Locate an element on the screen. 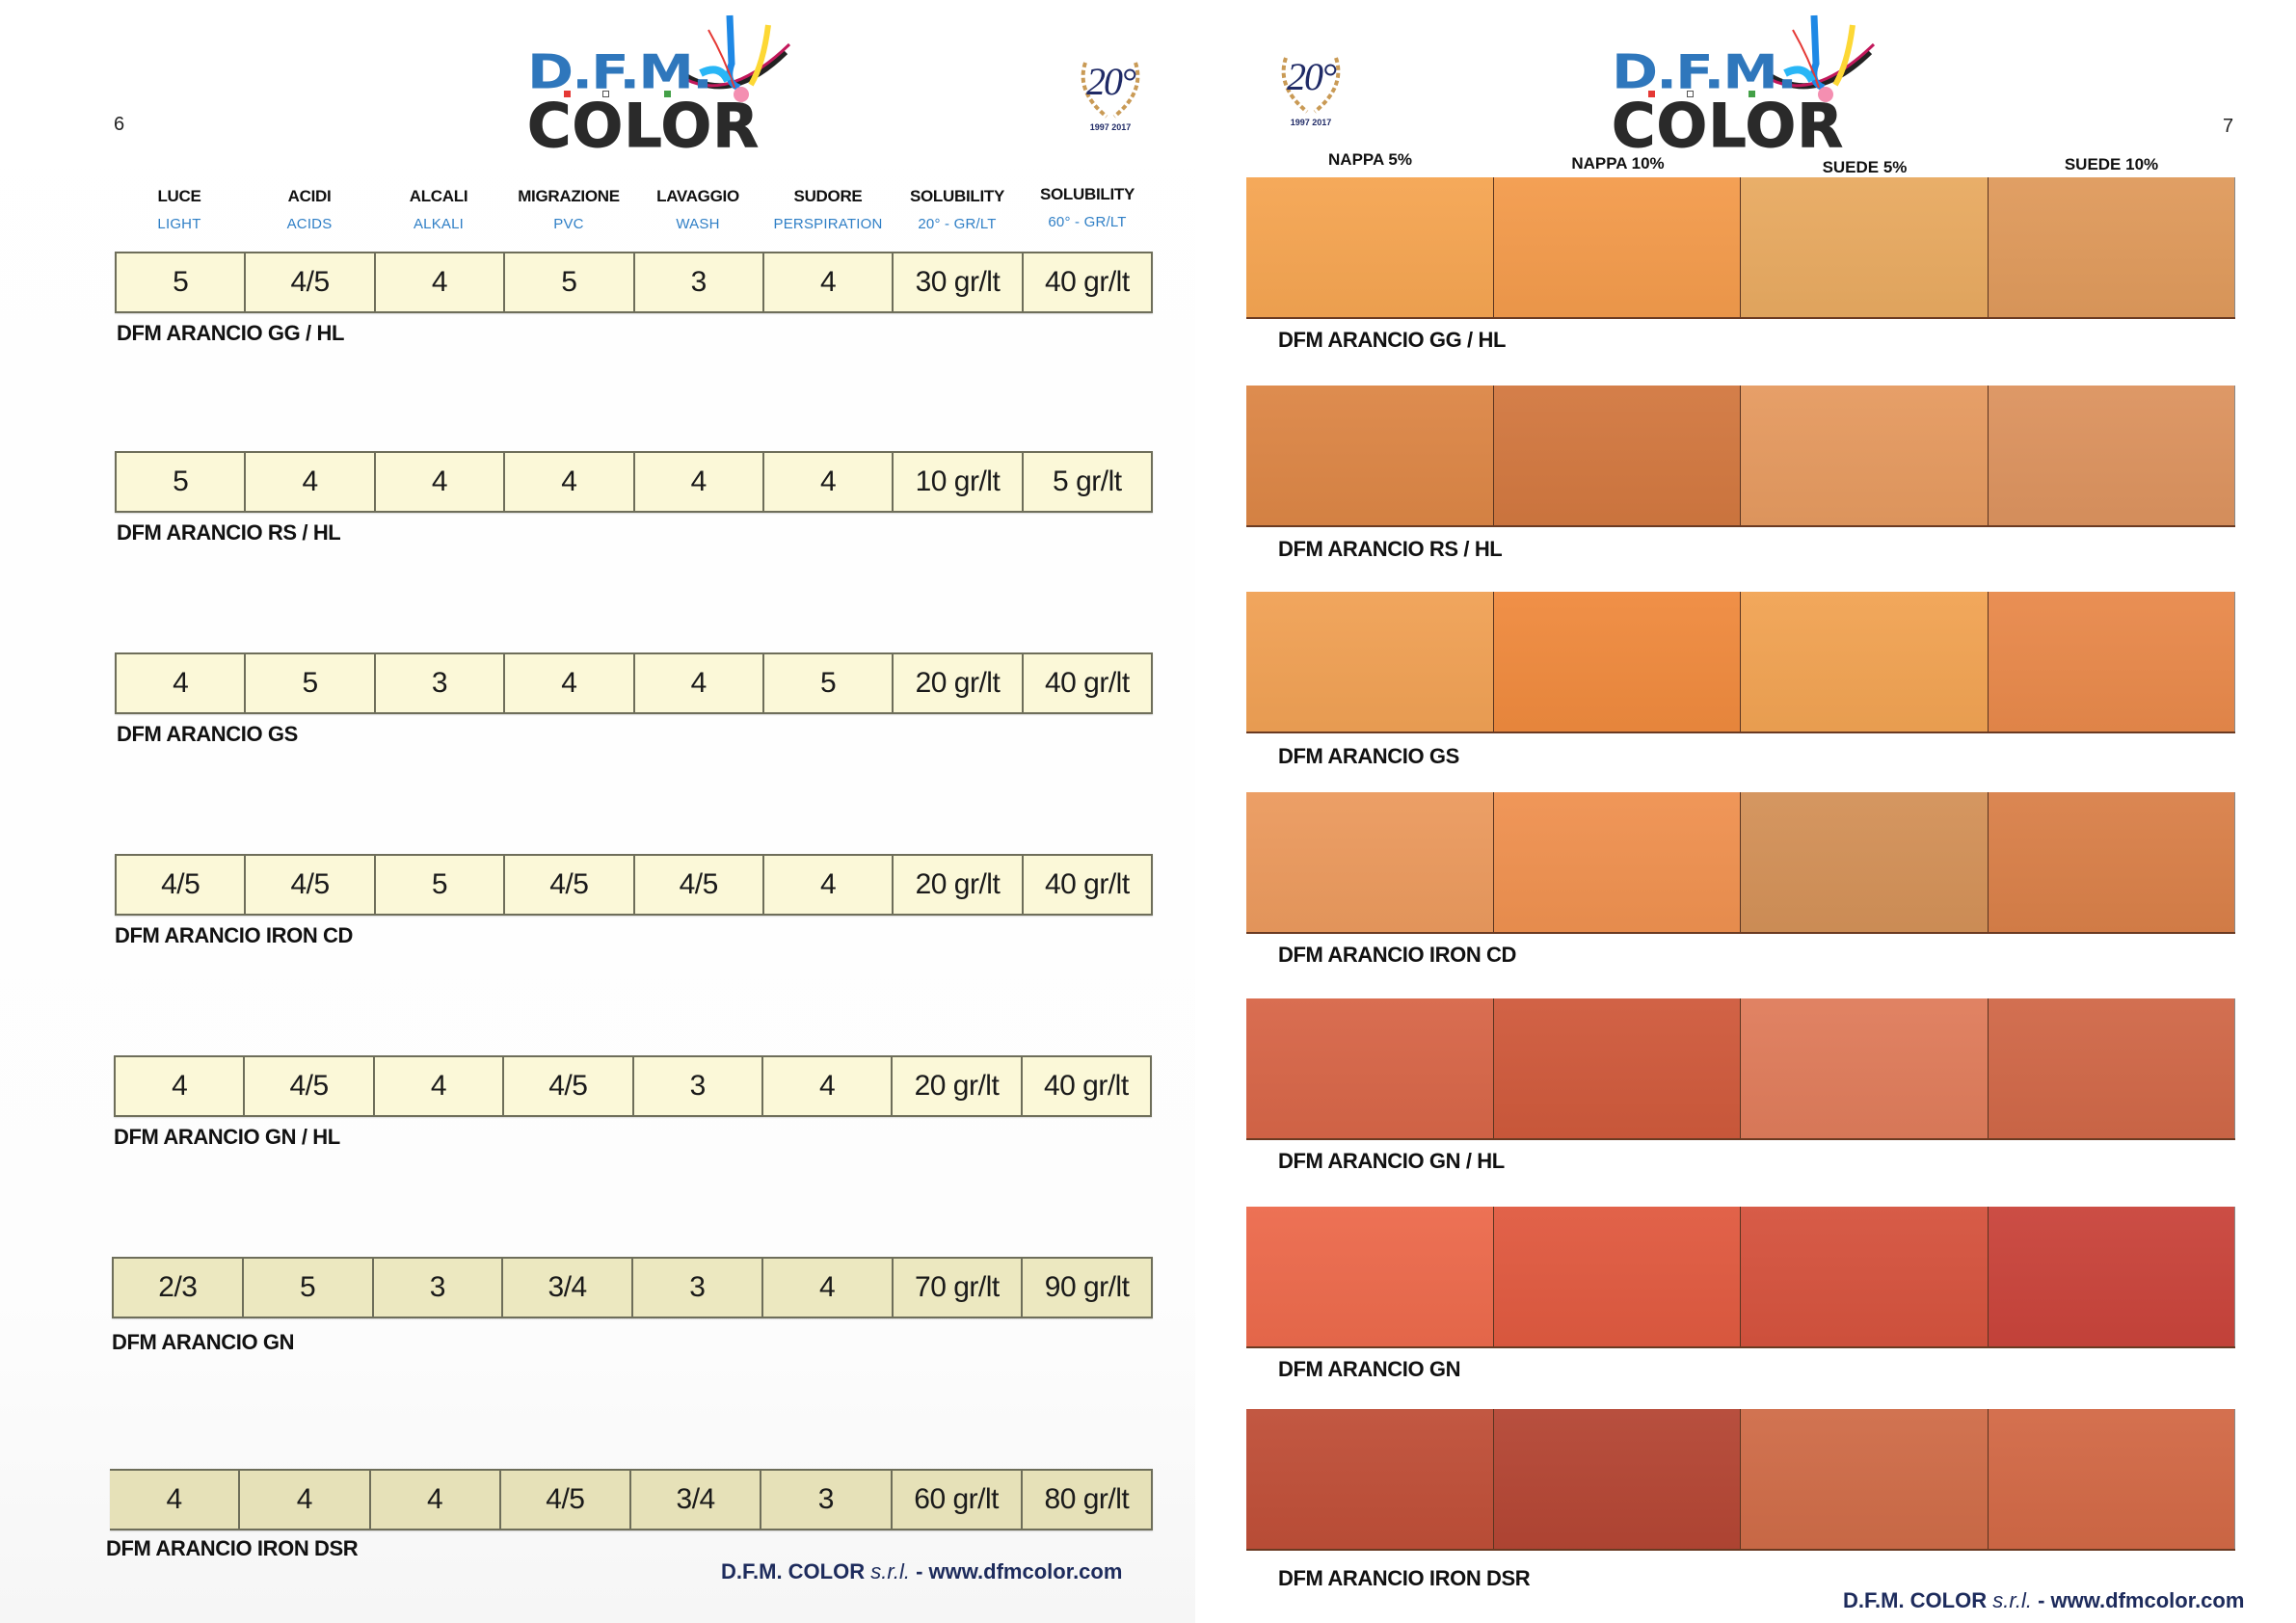 The height and width of the screenshot is (1623, 2296). page-number: 6 is located at coordinates (119, 124).